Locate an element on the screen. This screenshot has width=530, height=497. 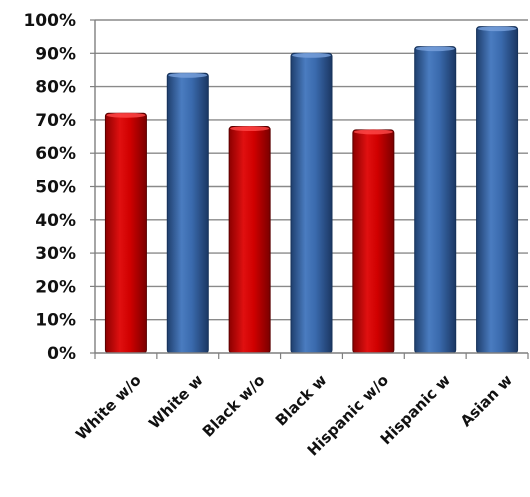
y-axis-tick-labels: 0% 10% 20% 30% 40% 50% 60% 70% 80% 90% 100% is located at coordinates (49, 187).